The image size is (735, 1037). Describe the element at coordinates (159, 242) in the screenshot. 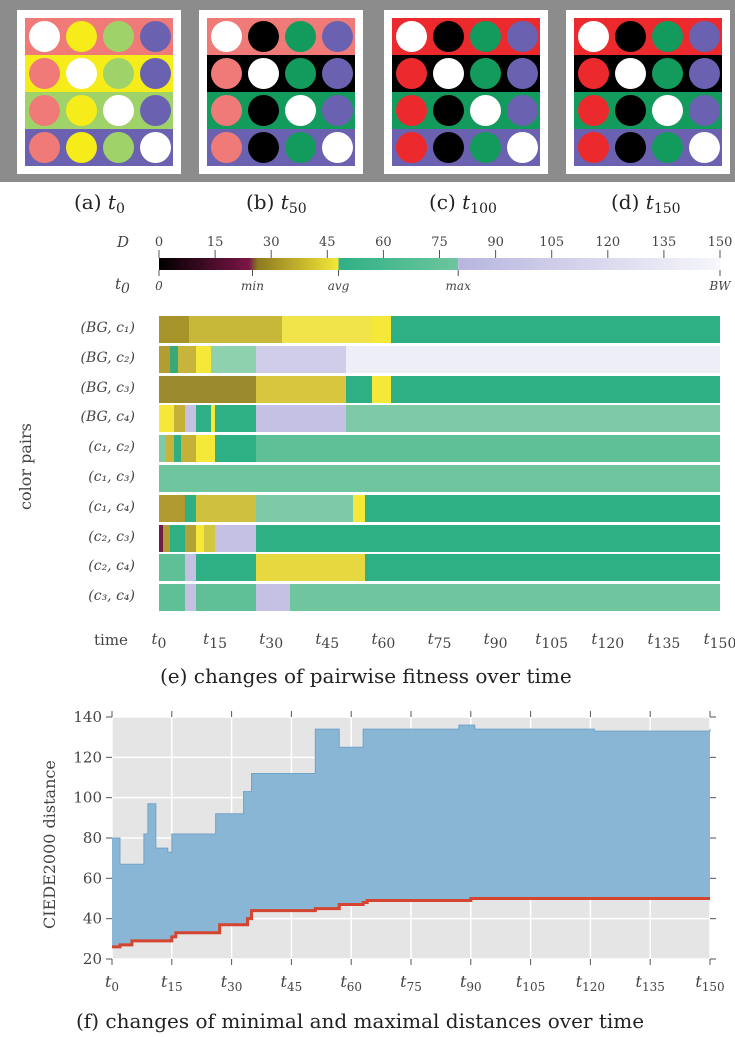

I see `legend-d-tick-label: 0` at that location.